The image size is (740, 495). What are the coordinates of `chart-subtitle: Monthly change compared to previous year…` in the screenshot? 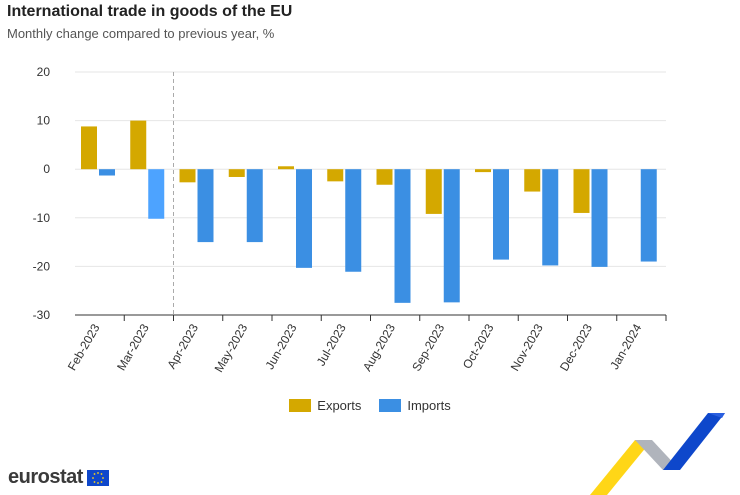 It's located at (141, 33).